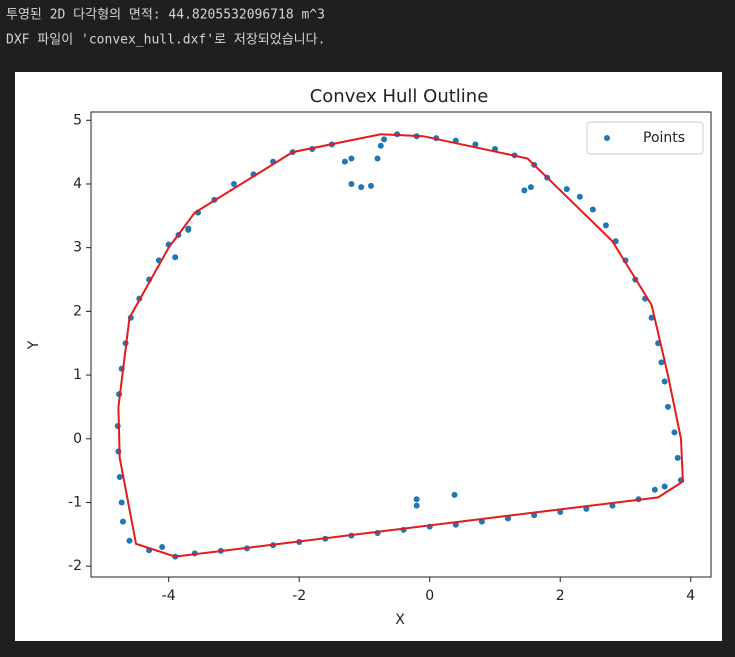  What do you see at coordinates (429, 596) in the screenshot?
I see `x-tick-label: 0` at bounding box center [429, 596].